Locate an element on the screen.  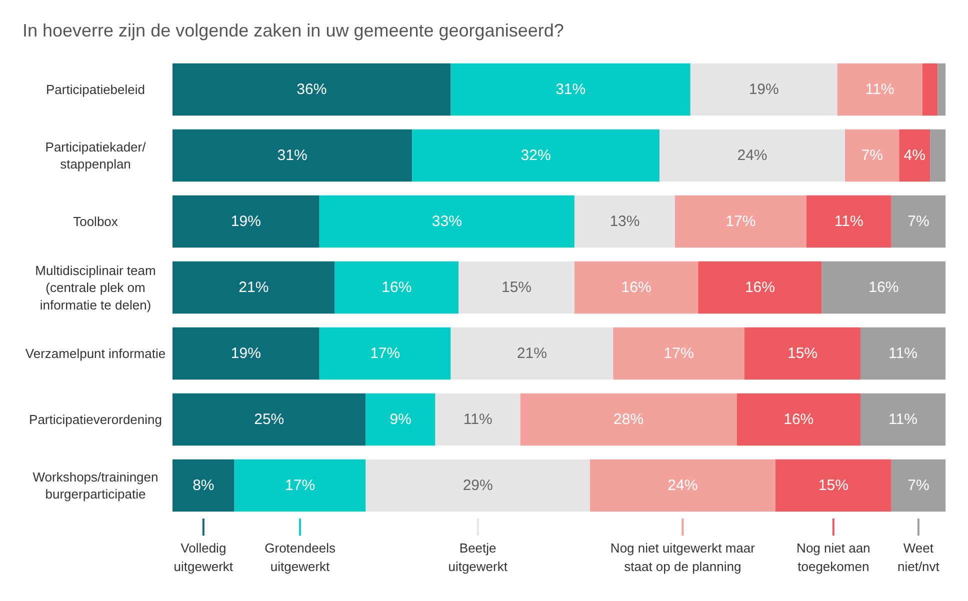
data-label: 13% is located at coordinates (625, 221).